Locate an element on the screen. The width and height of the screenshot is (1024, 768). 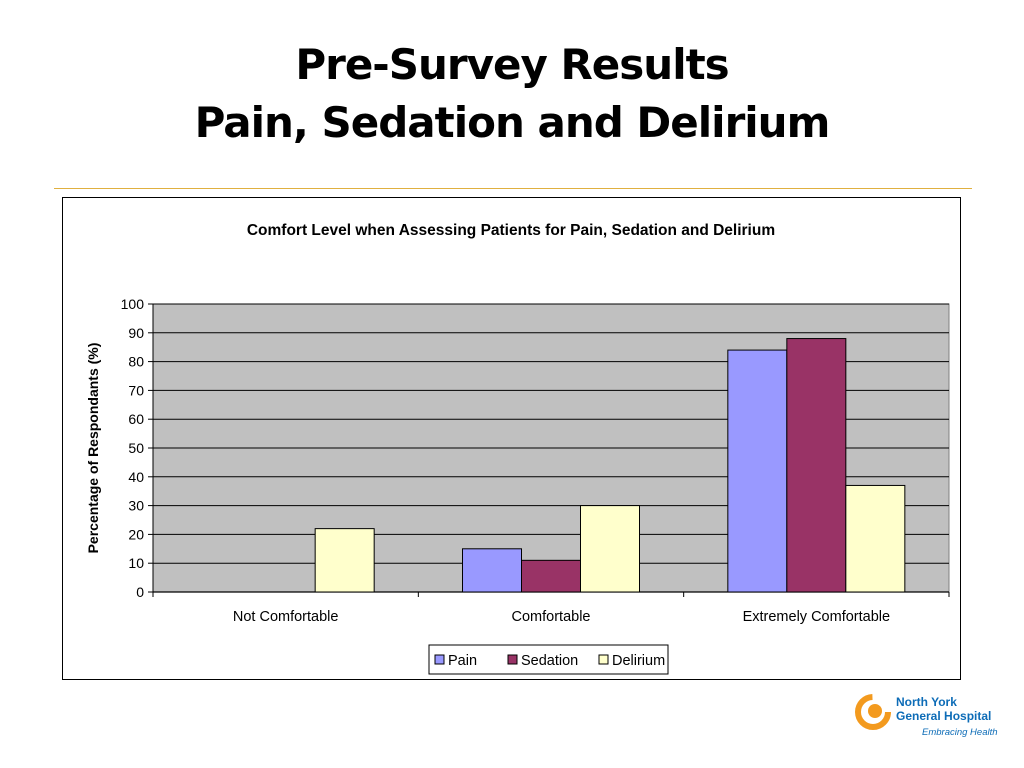
x-category-label: Extremely Comfortable is located at coordinates (816, 617).